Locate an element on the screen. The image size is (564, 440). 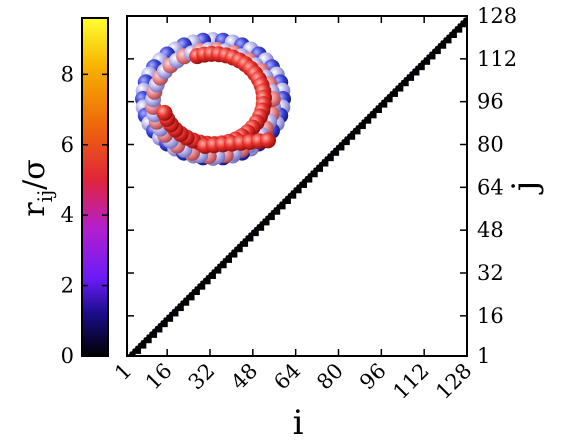
y-tick-label: 48 is located at coordinates (490, 230).